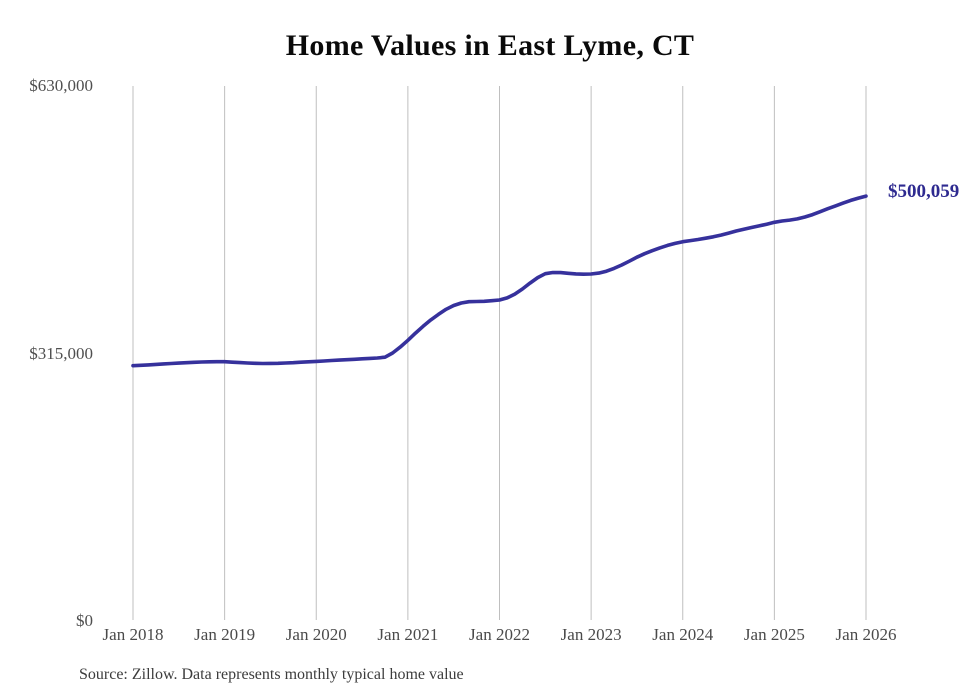 The image size is (980, 699). I want to click on x-tick-label: Jan 2023, so click(591, 634).